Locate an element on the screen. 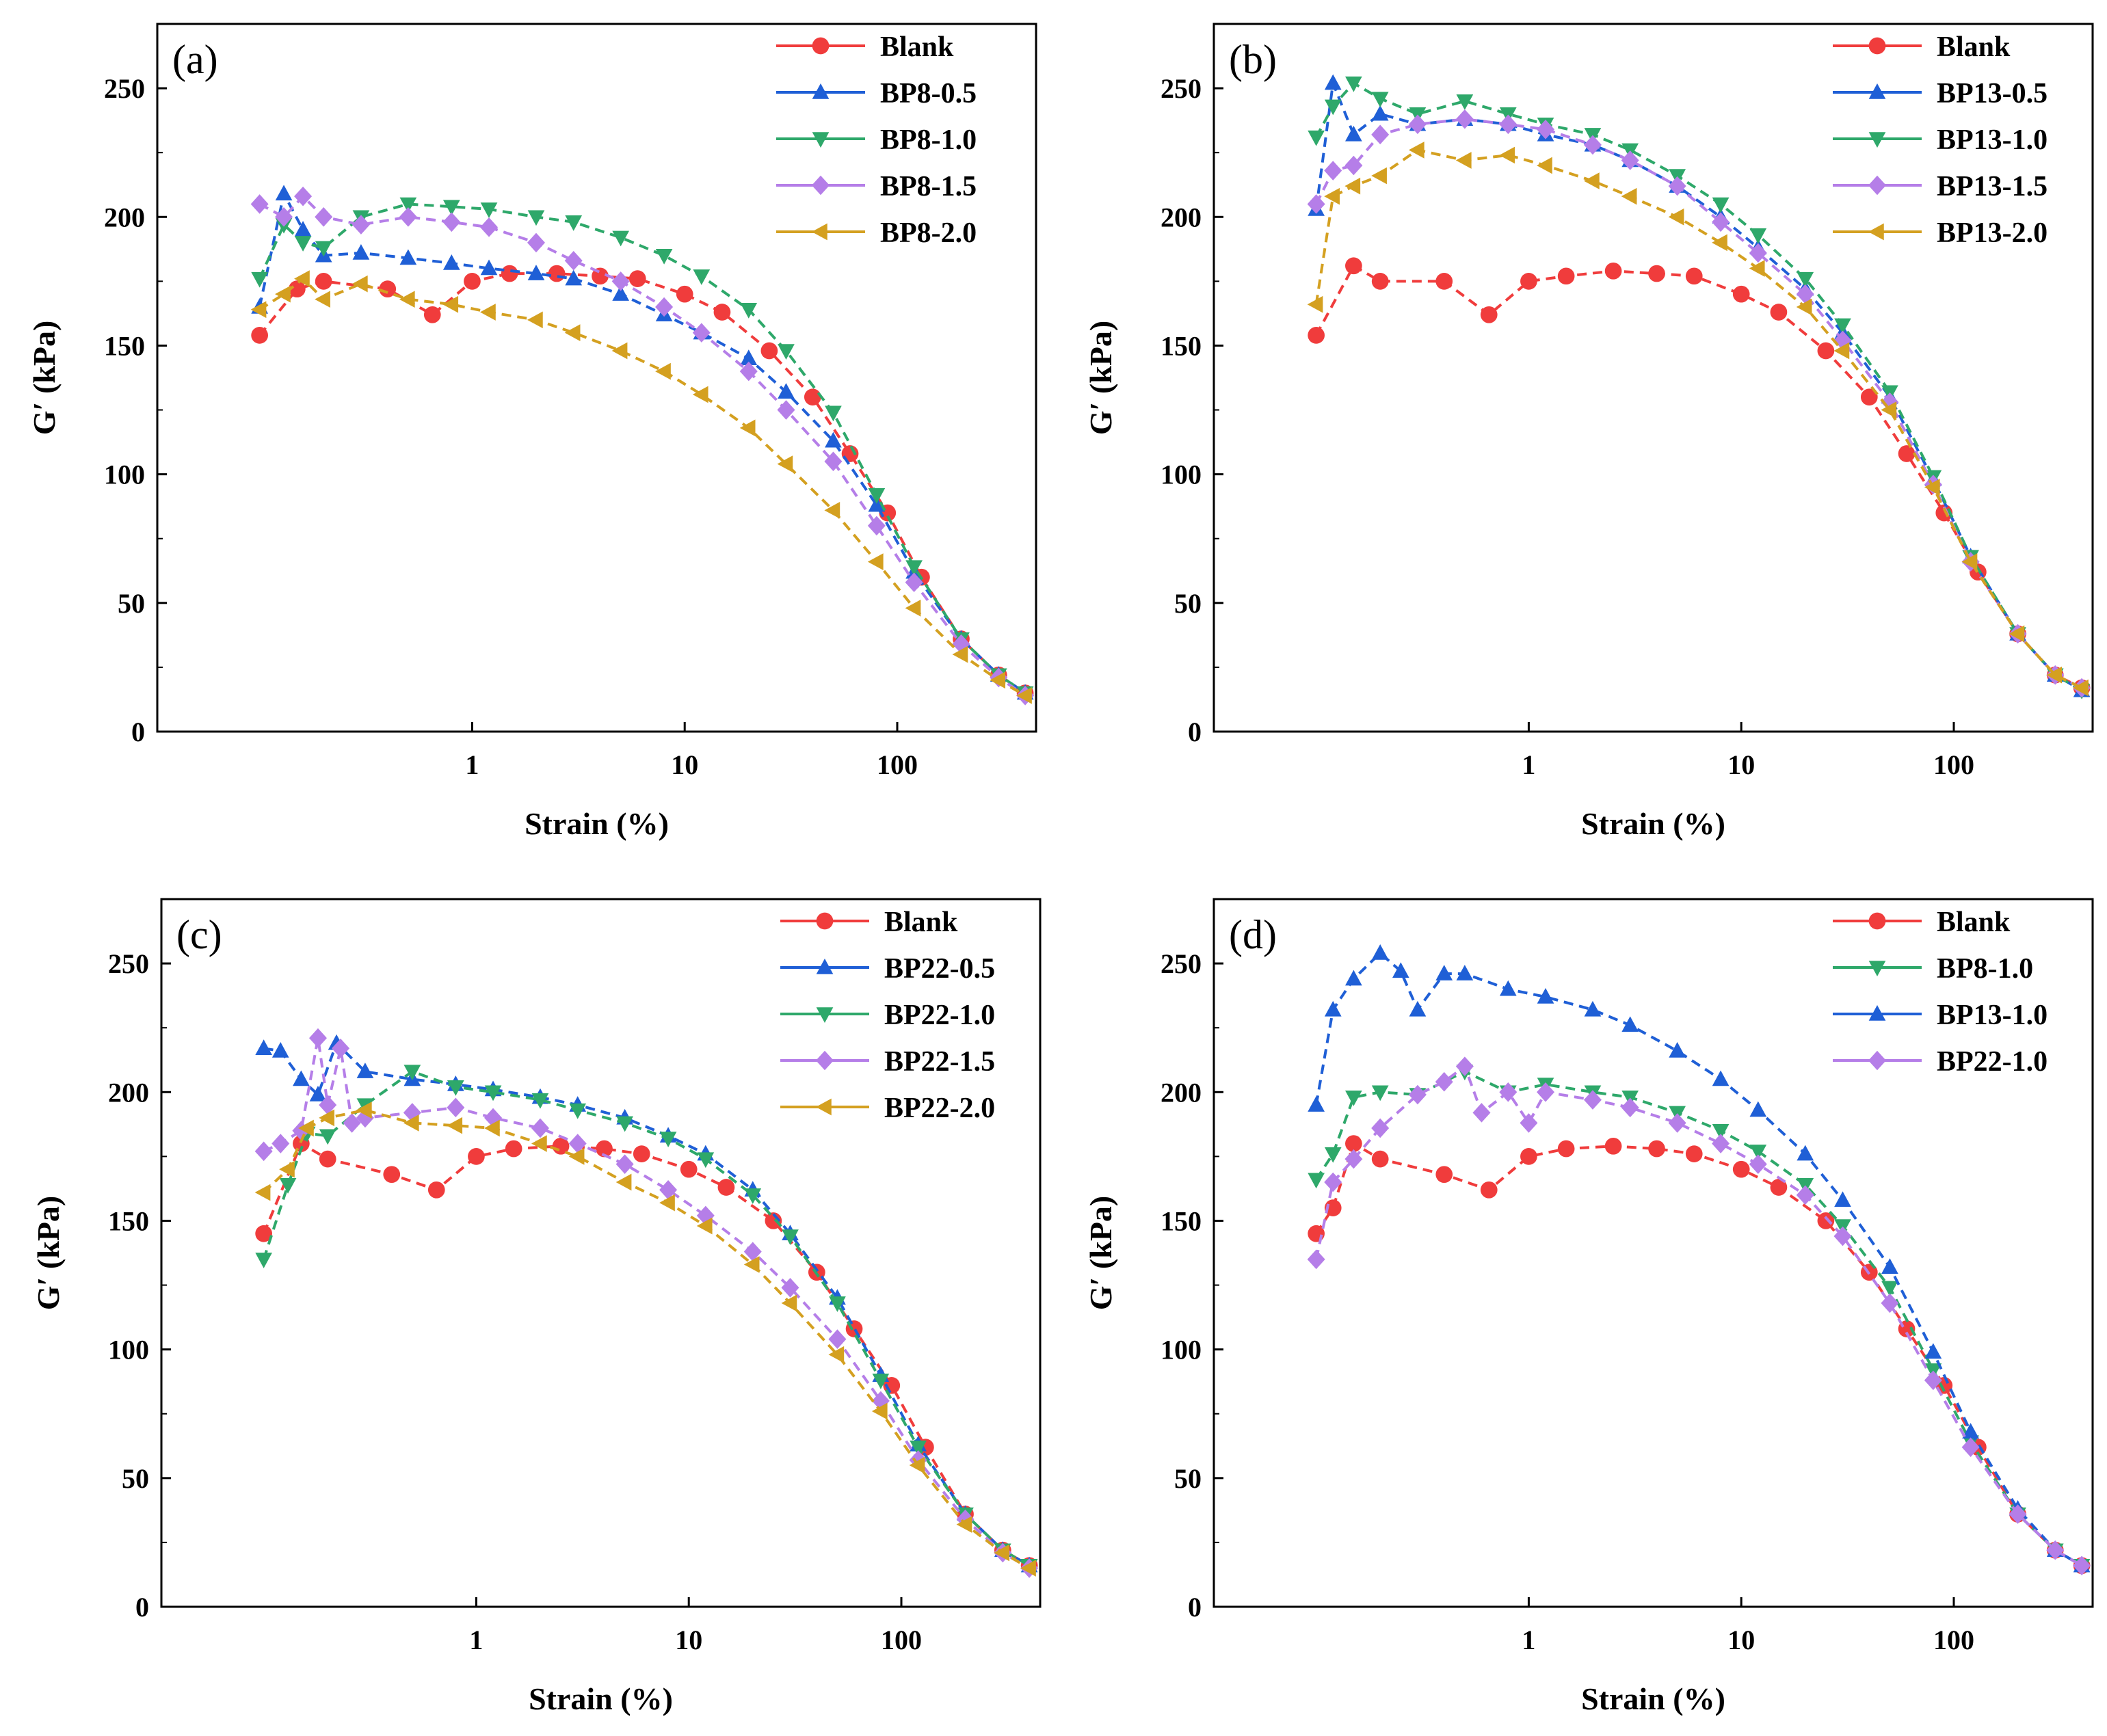 The height and width of the screenshot is (1736, 2107). y-axis-title: G′ (kPa) is located at coordinates (1100, 1253).